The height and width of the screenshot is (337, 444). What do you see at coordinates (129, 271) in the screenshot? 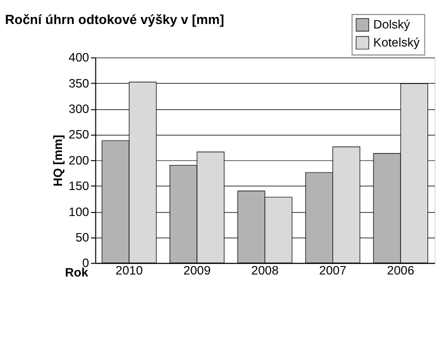
I see `x-tick-label: 2010` at bounding box center [129, 271].